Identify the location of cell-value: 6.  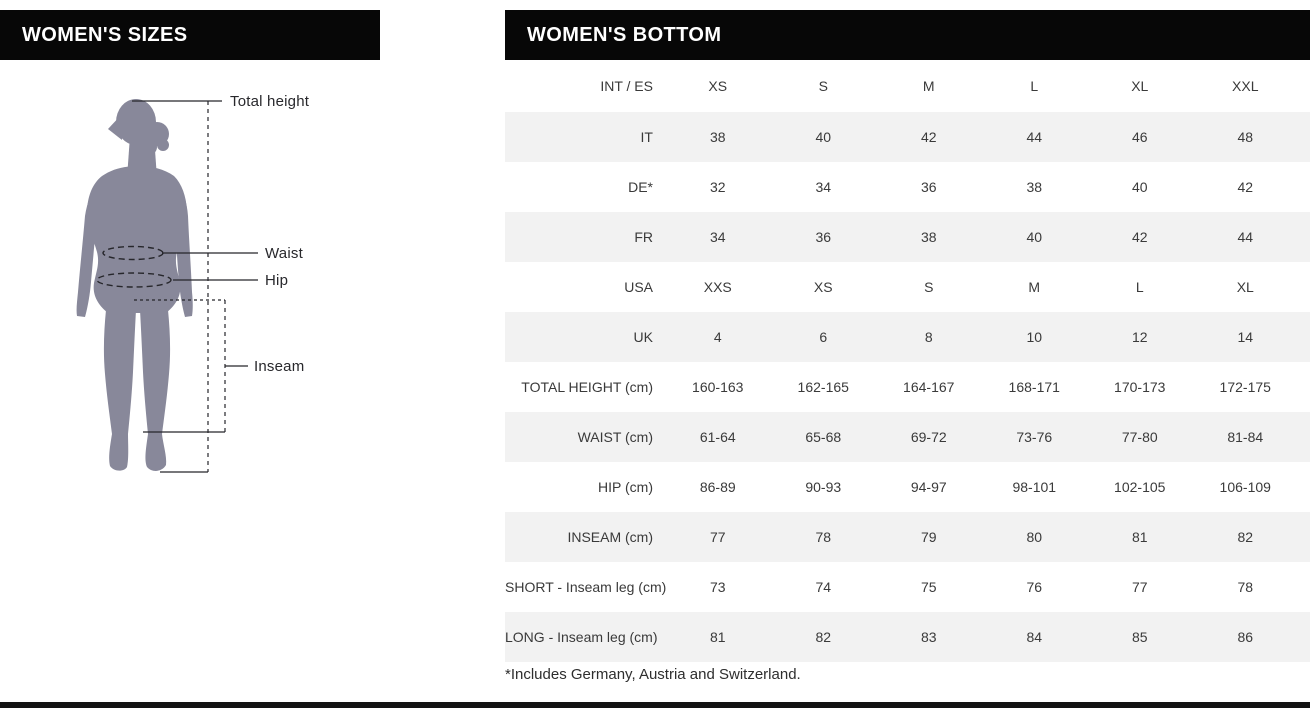
(823, 337).